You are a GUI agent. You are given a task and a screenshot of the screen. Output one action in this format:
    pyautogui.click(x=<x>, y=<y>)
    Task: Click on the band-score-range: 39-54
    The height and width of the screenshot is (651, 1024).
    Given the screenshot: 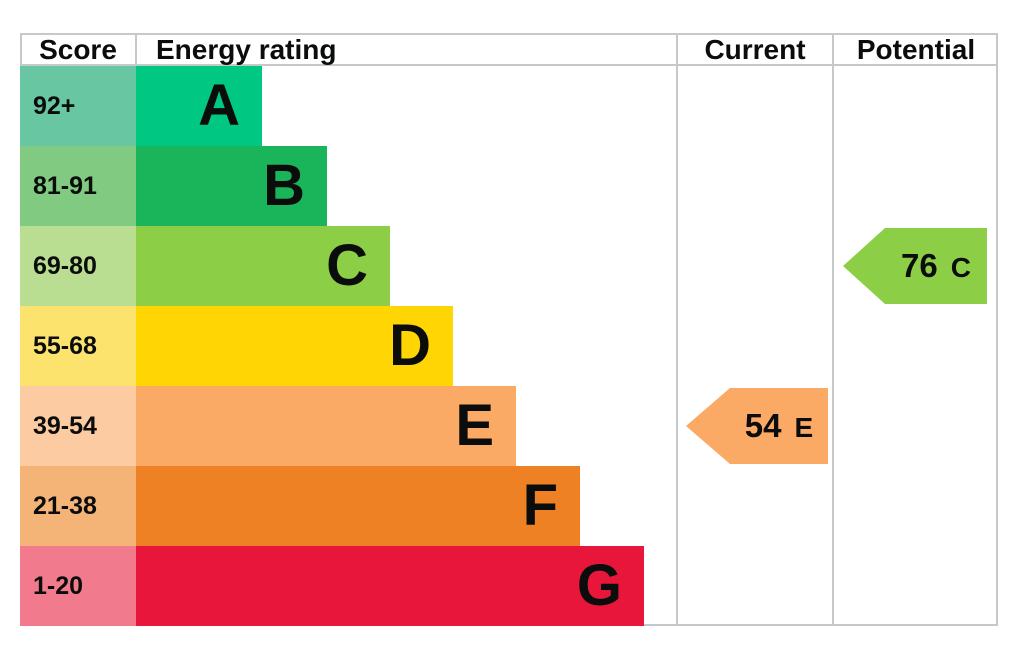 What is the action you would take?
    pyautogui.click(x=78, y=426)
    